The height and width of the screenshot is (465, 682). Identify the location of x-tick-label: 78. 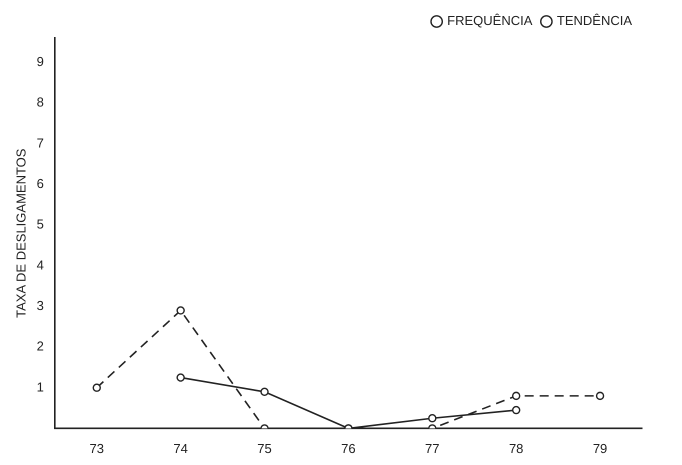
(516, 448).